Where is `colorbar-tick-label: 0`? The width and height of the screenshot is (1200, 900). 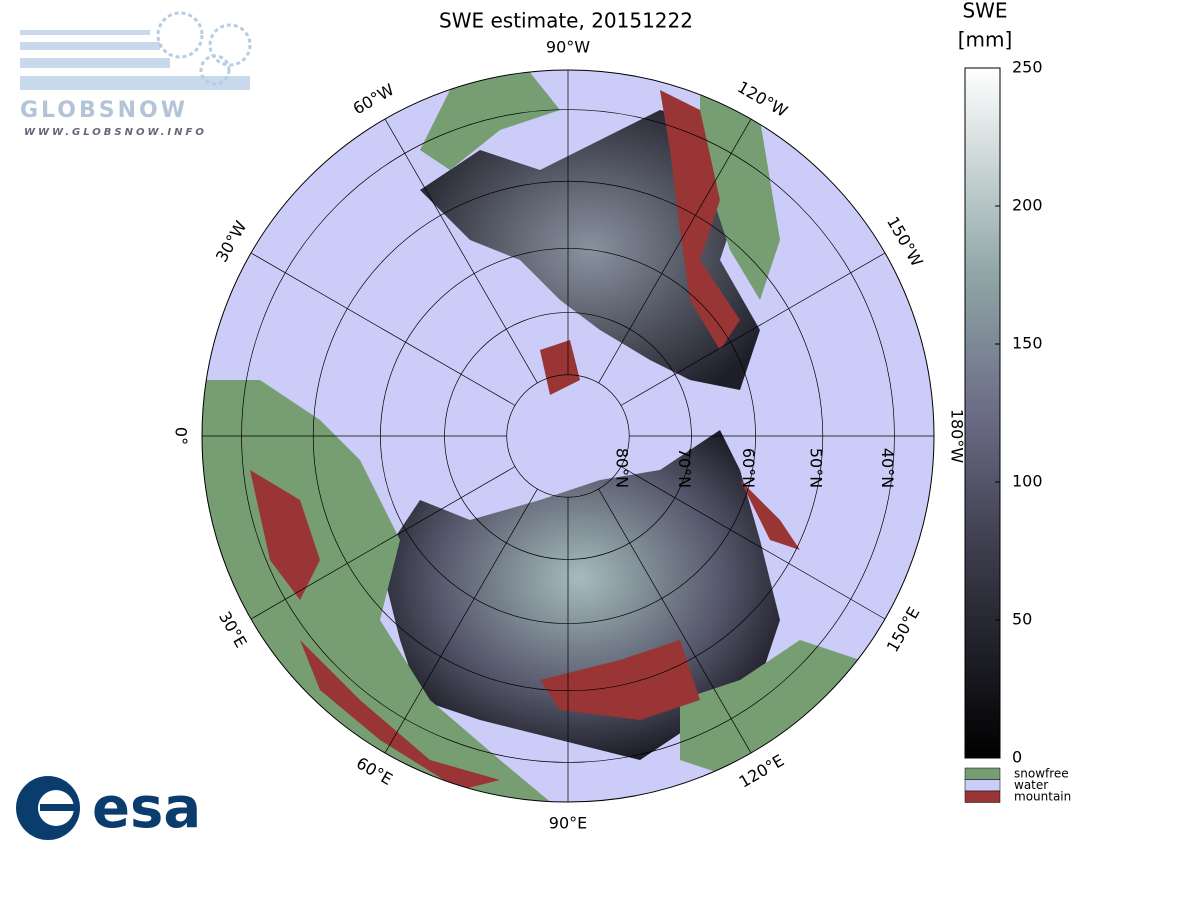
colorbar-tick-label: 0 is located at coordinates (1017, 757).